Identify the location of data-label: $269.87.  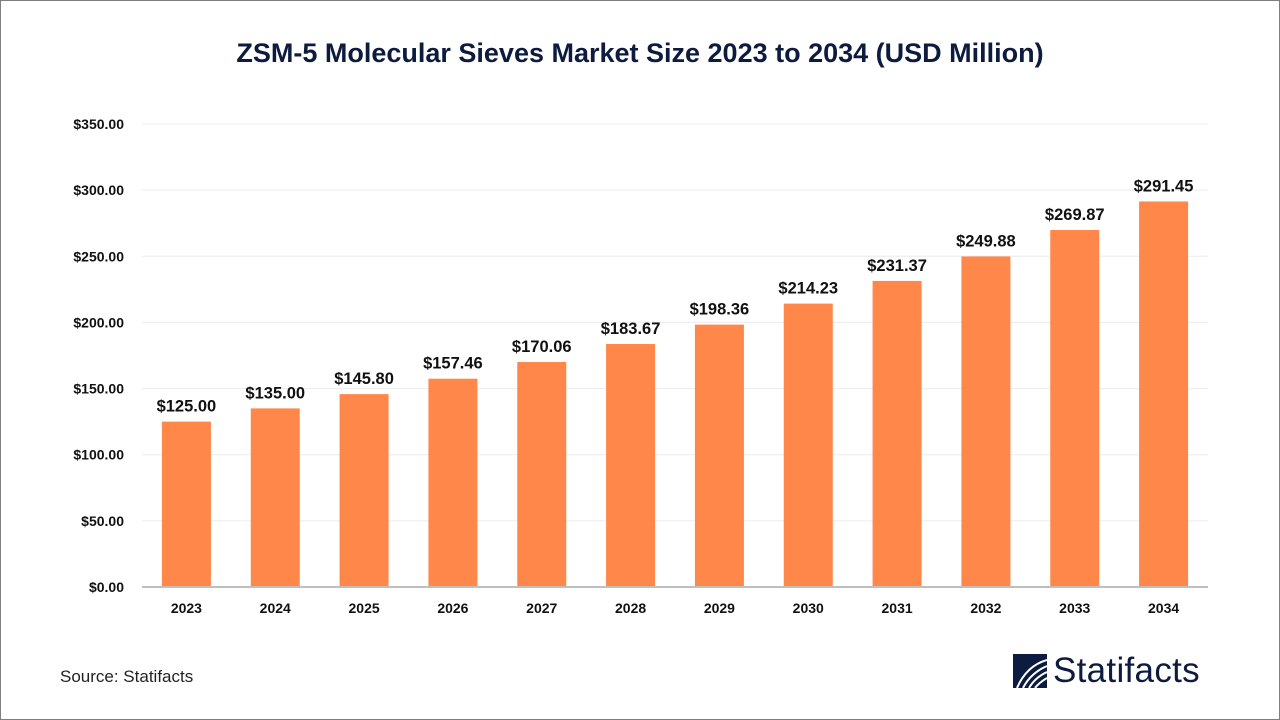
(1075, 215).